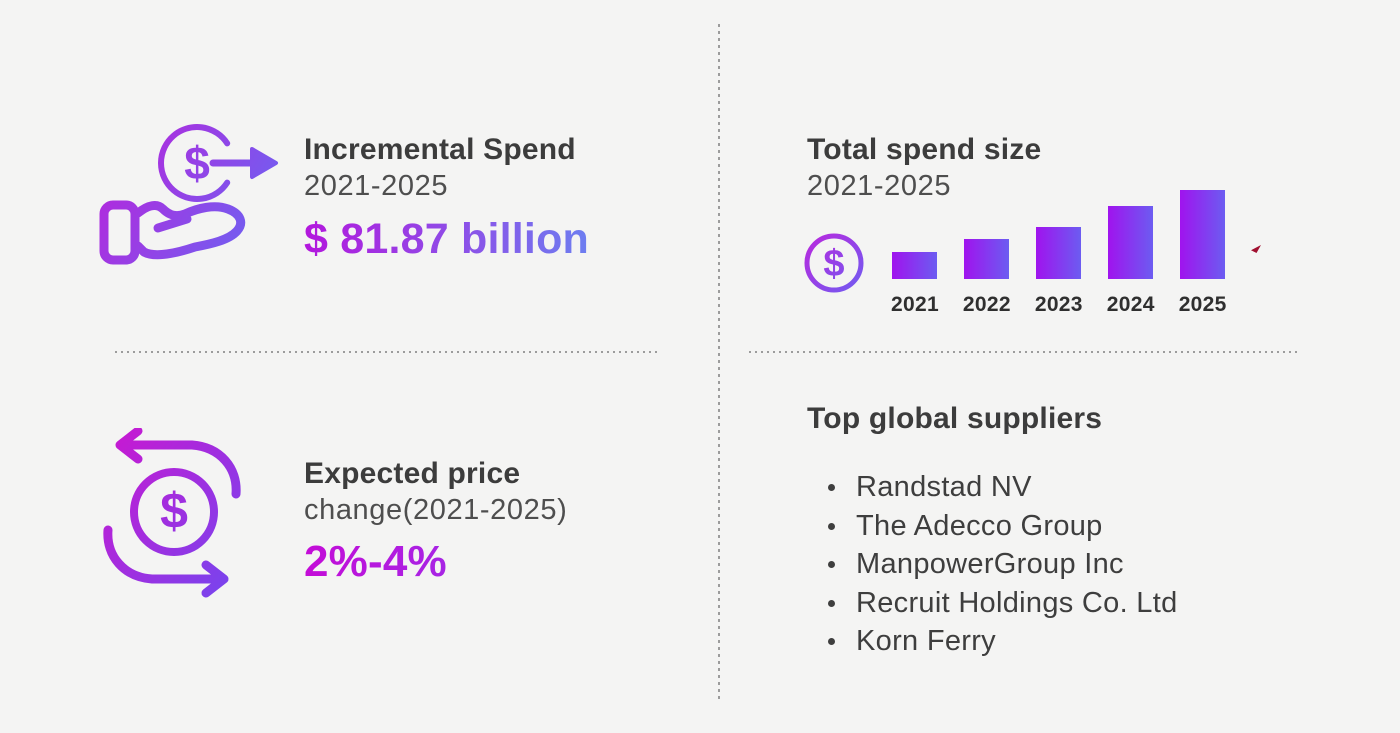 This screenshot has width=1400, height=733. Describe the element at coordinates (412, 473) in the screenshot. I see `expected-price-title: Expected price` at that location.